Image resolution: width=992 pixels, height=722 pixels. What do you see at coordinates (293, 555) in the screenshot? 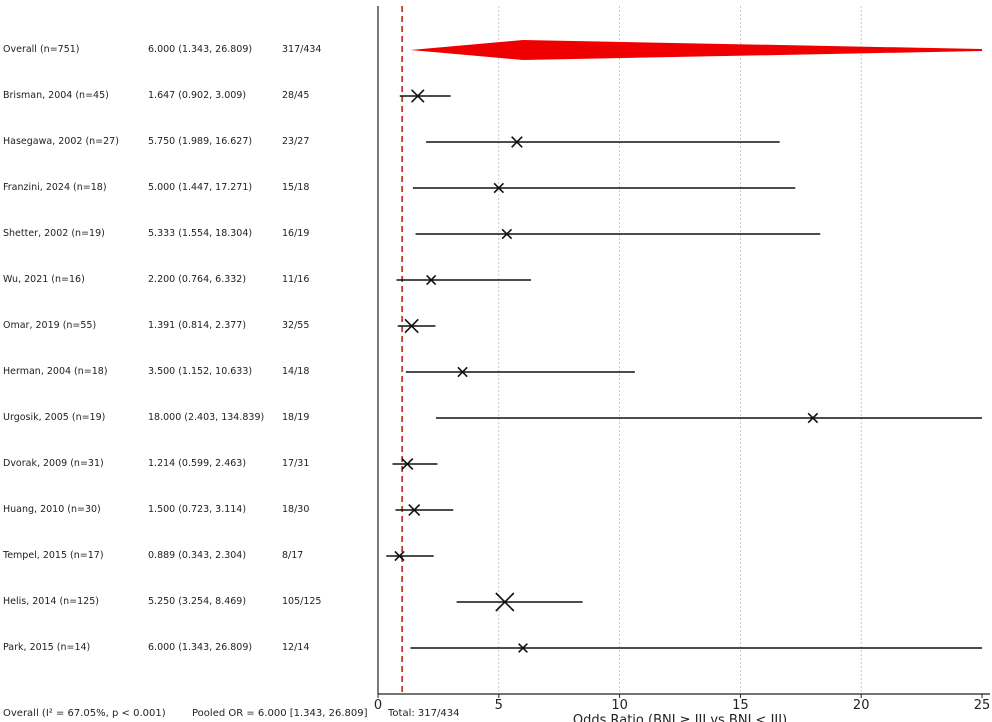
I see `study-events: 8/17` at bounding box center [293, 555].